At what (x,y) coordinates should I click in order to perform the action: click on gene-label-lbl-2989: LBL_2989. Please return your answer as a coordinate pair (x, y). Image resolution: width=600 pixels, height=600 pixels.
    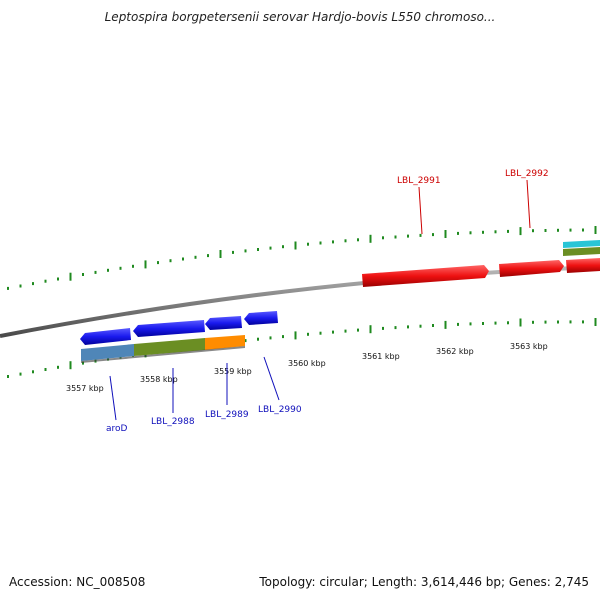
    Looking at the image, I should click on (227, 415).